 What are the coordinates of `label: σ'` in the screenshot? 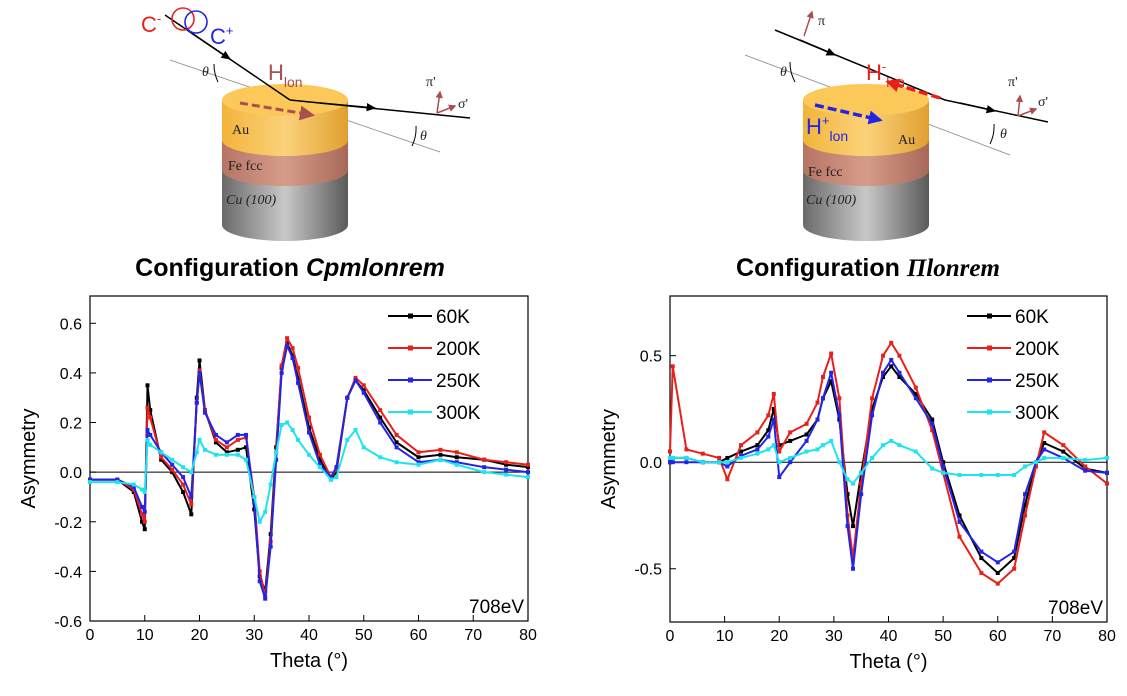 It's located at (1043, 102).